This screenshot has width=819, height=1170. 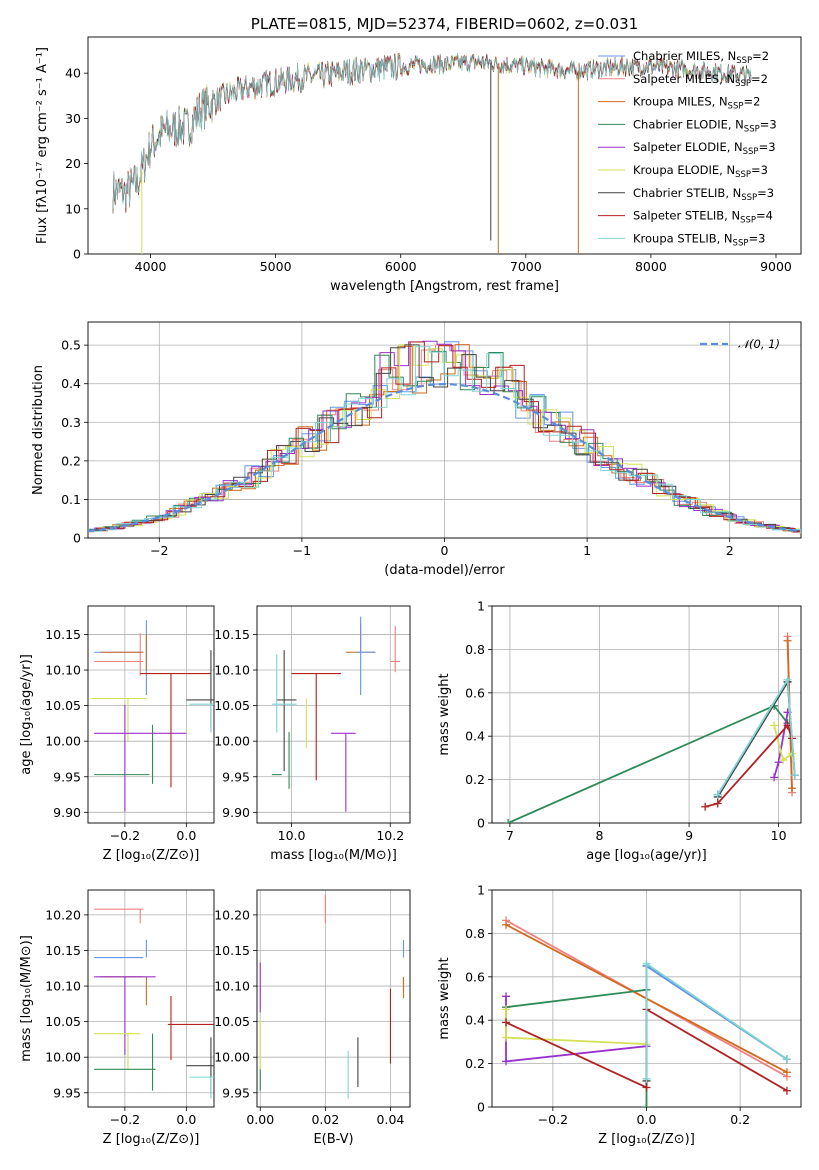 I want to click on legend-label: Salpeter ELODIE, NSSP=3, so click(x=704, y=148).